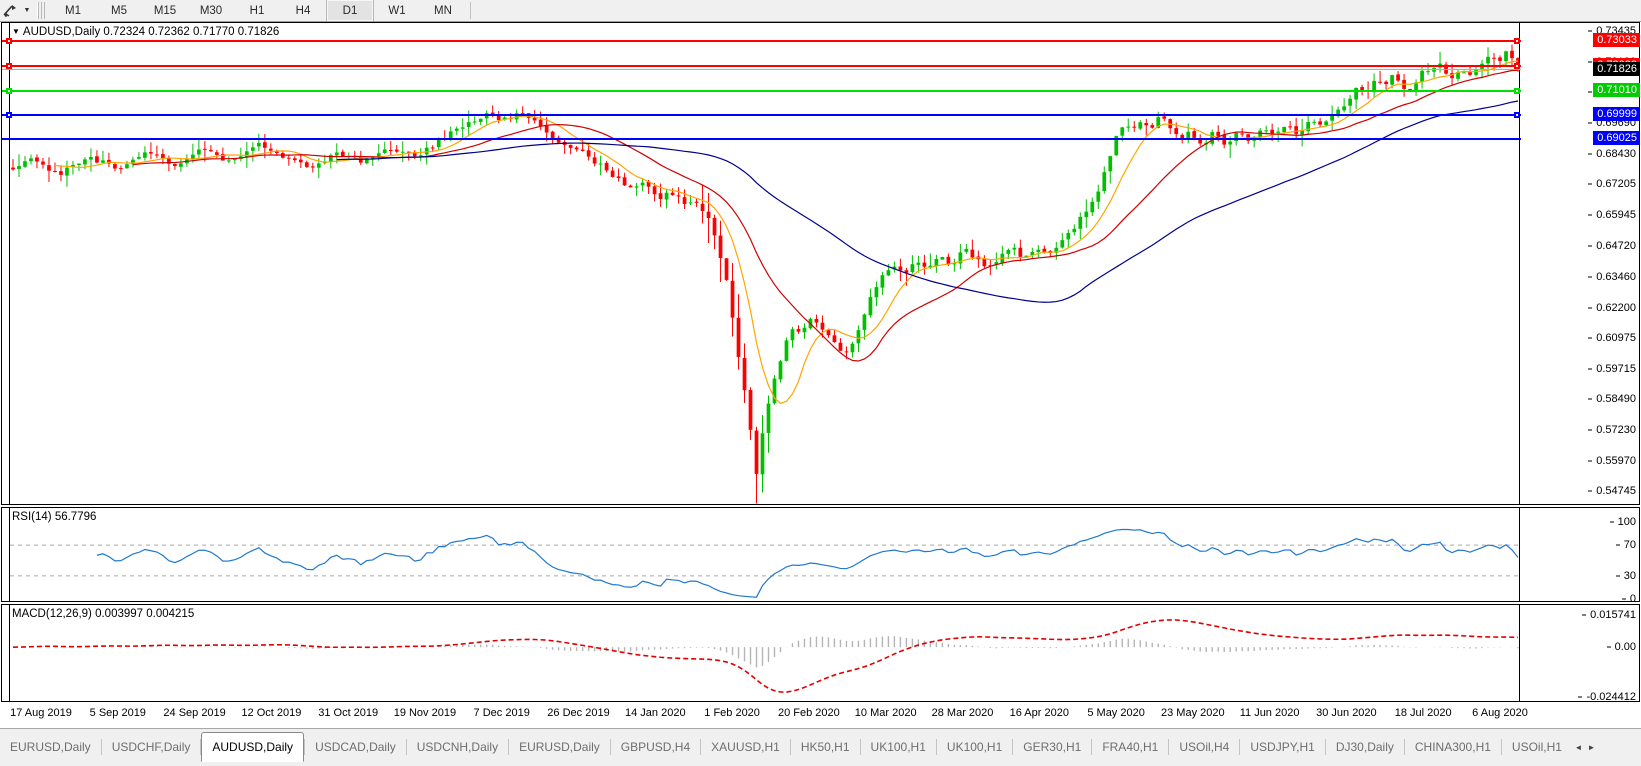 Image resolution: width=1641 pixels, height=766 pixels. Describe the element at coordinates (1500, 713) in the screenshot. I see `date-tick: 6 Aug 2020` at that location.